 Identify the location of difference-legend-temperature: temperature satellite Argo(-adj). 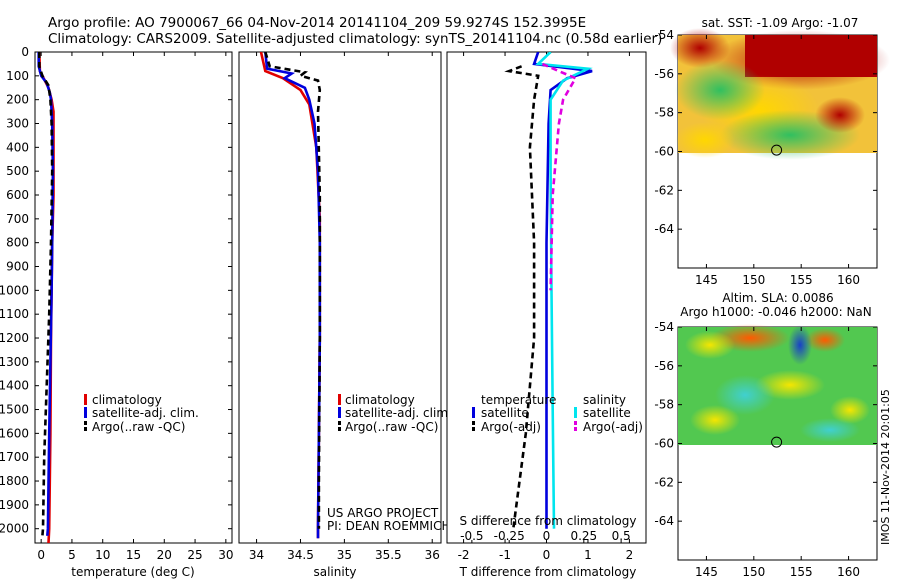
(514, 413).